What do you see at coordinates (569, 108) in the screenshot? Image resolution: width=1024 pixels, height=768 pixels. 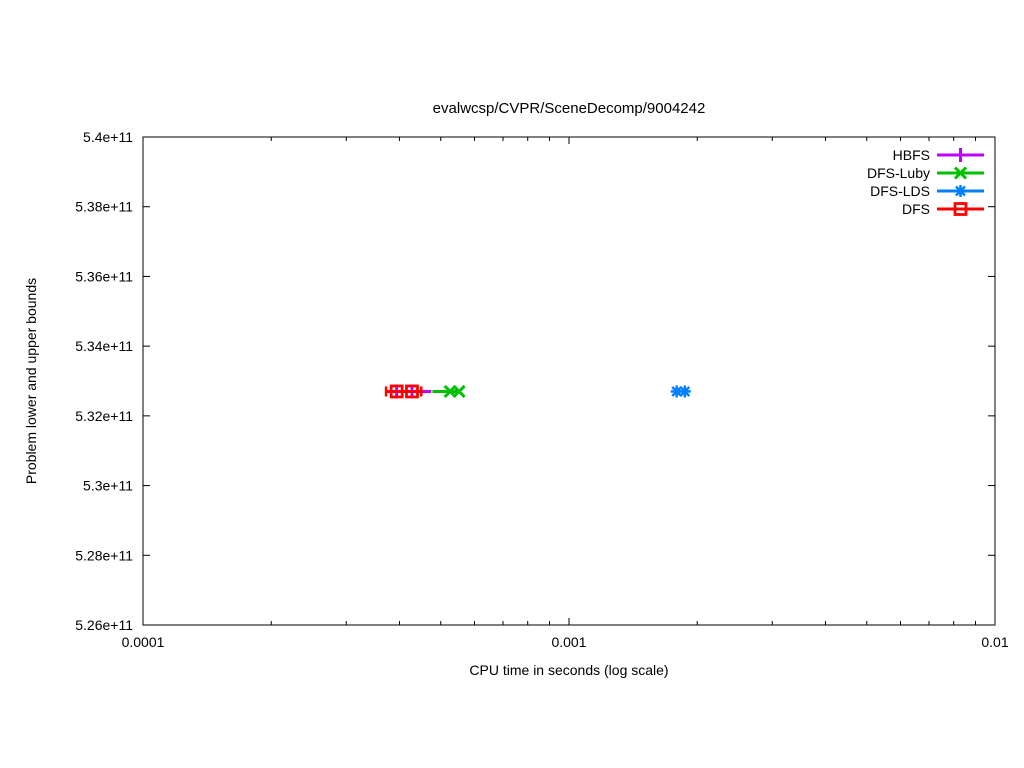 I see `chart-title: evalwcsp/CVPR/SceneDecomp/9004242` at bounding box center [569, 108].